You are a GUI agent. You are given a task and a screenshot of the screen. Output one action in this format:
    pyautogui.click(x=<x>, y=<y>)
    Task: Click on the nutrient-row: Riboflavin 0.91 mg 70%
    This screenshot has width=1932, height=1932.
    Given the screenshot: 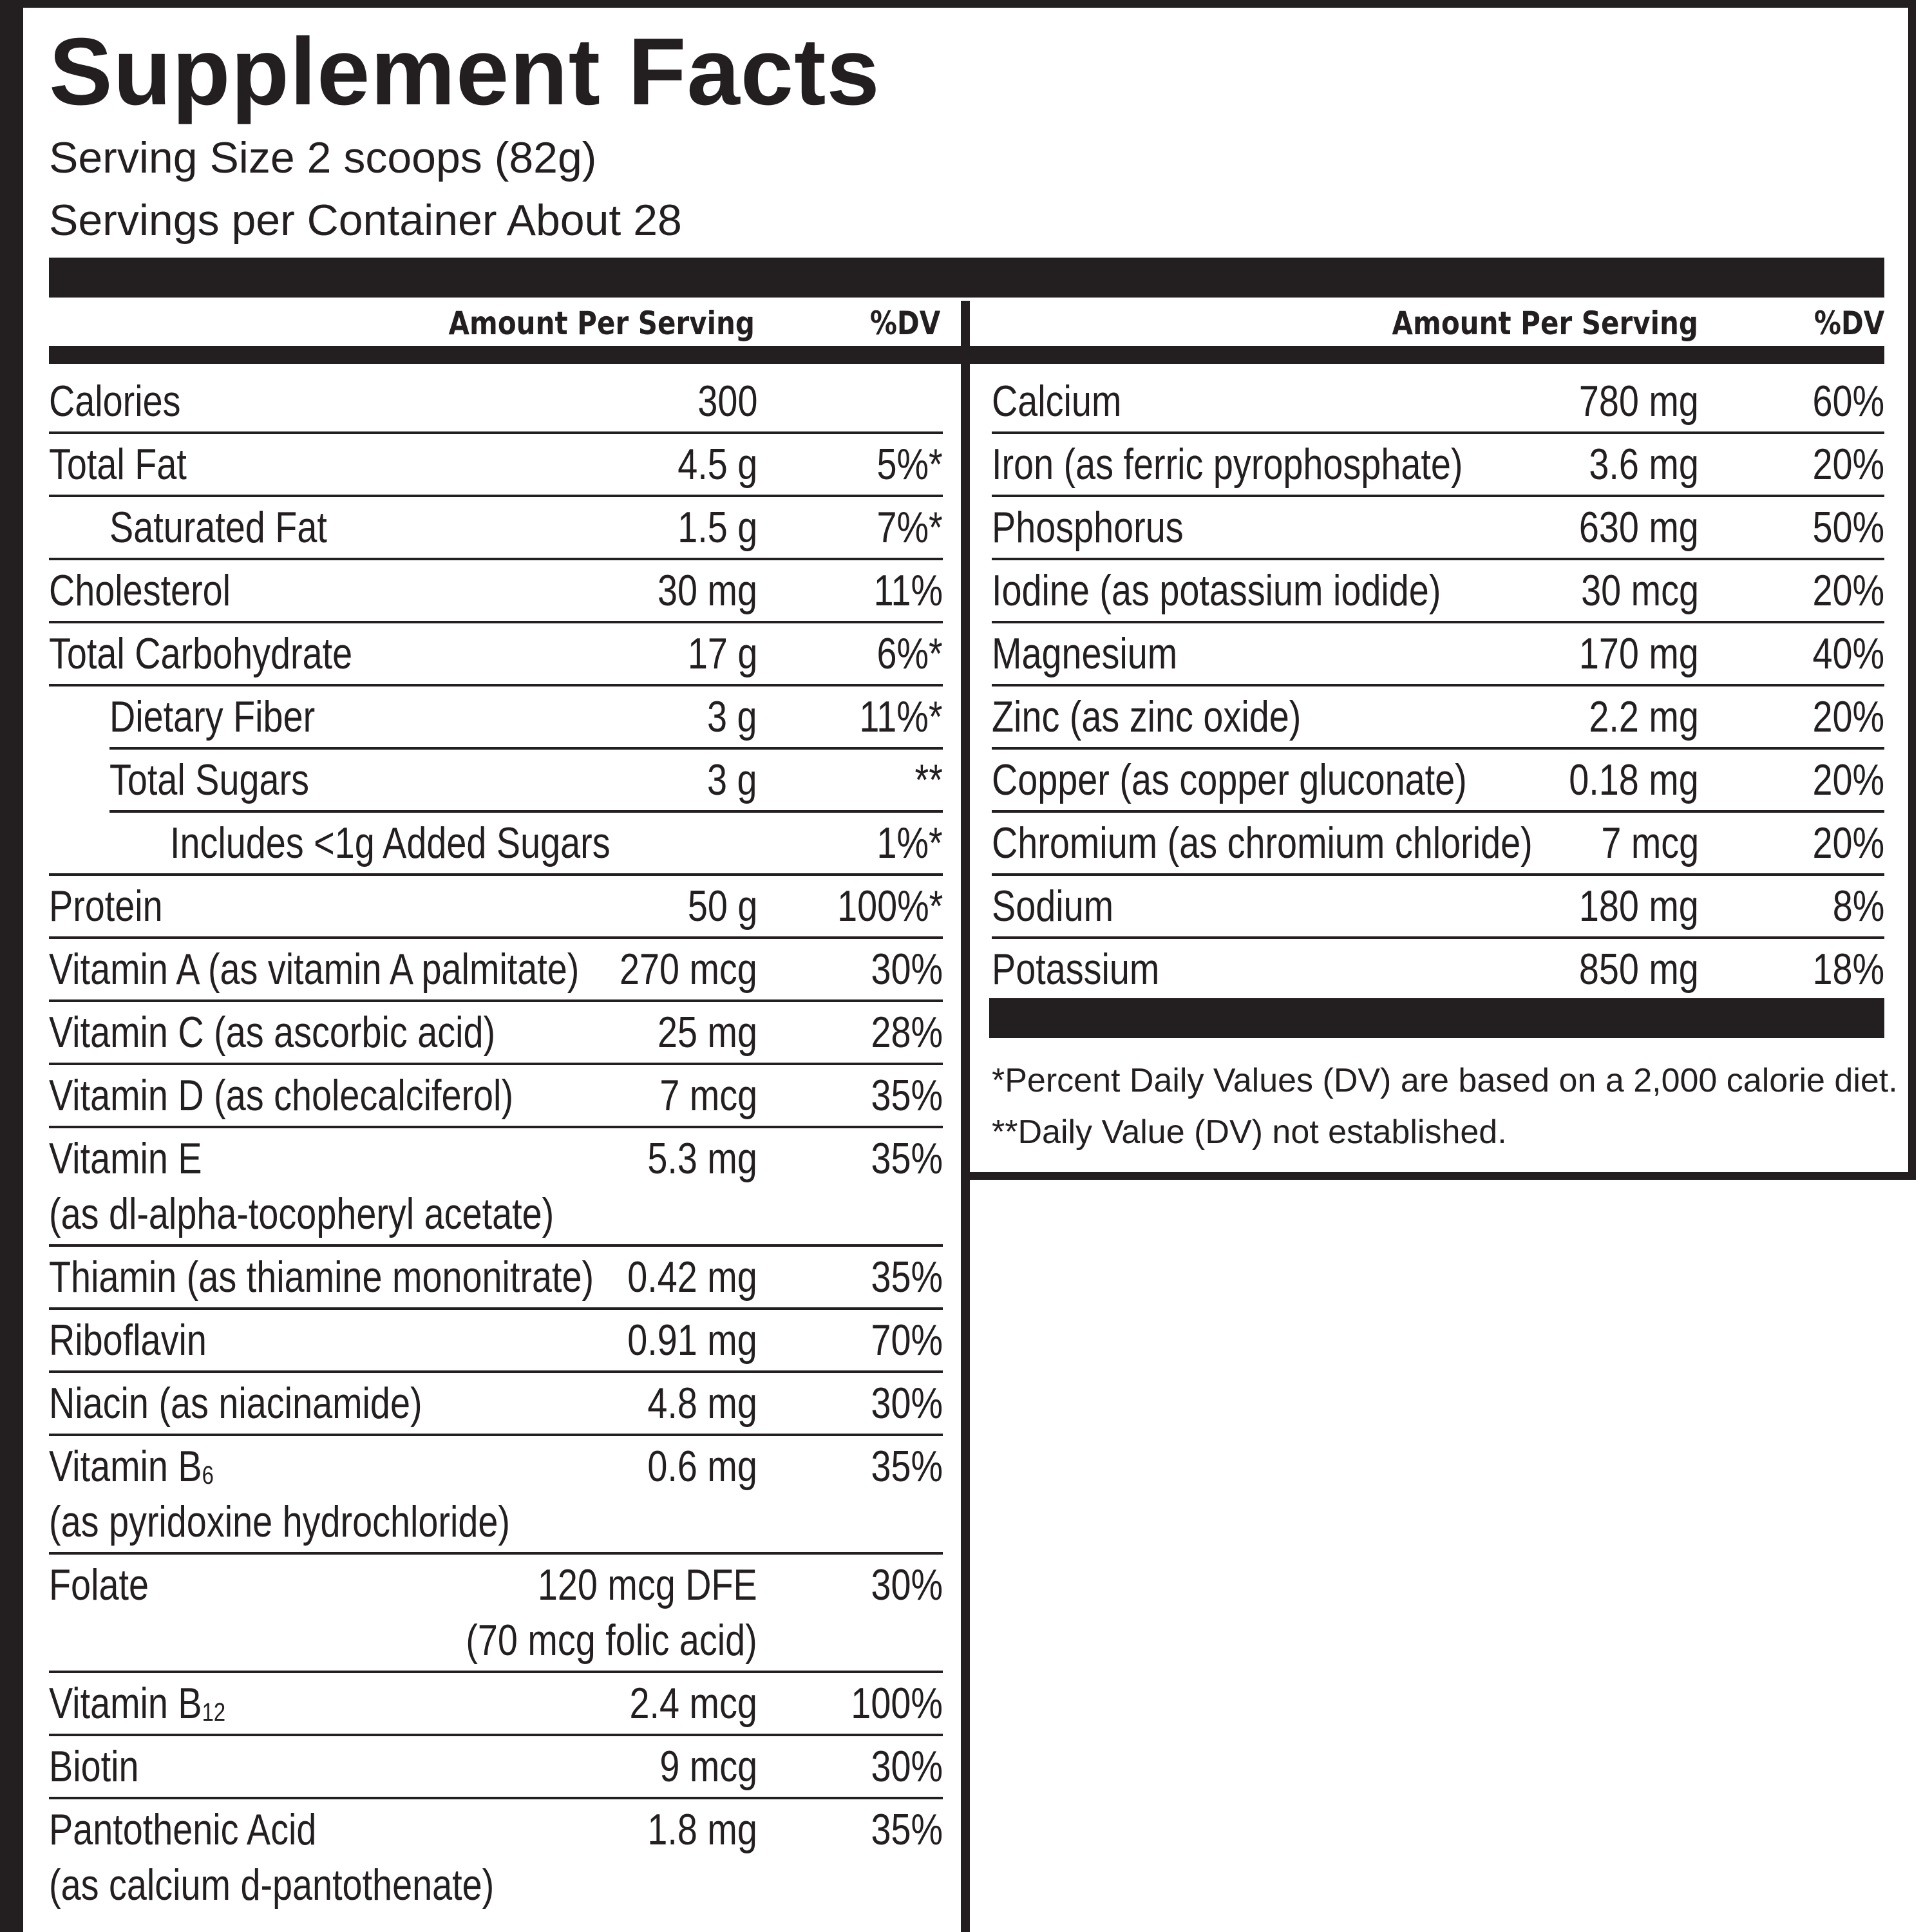 What is the action you would take?
    pyautogui.click(x=496, y=1341)
    